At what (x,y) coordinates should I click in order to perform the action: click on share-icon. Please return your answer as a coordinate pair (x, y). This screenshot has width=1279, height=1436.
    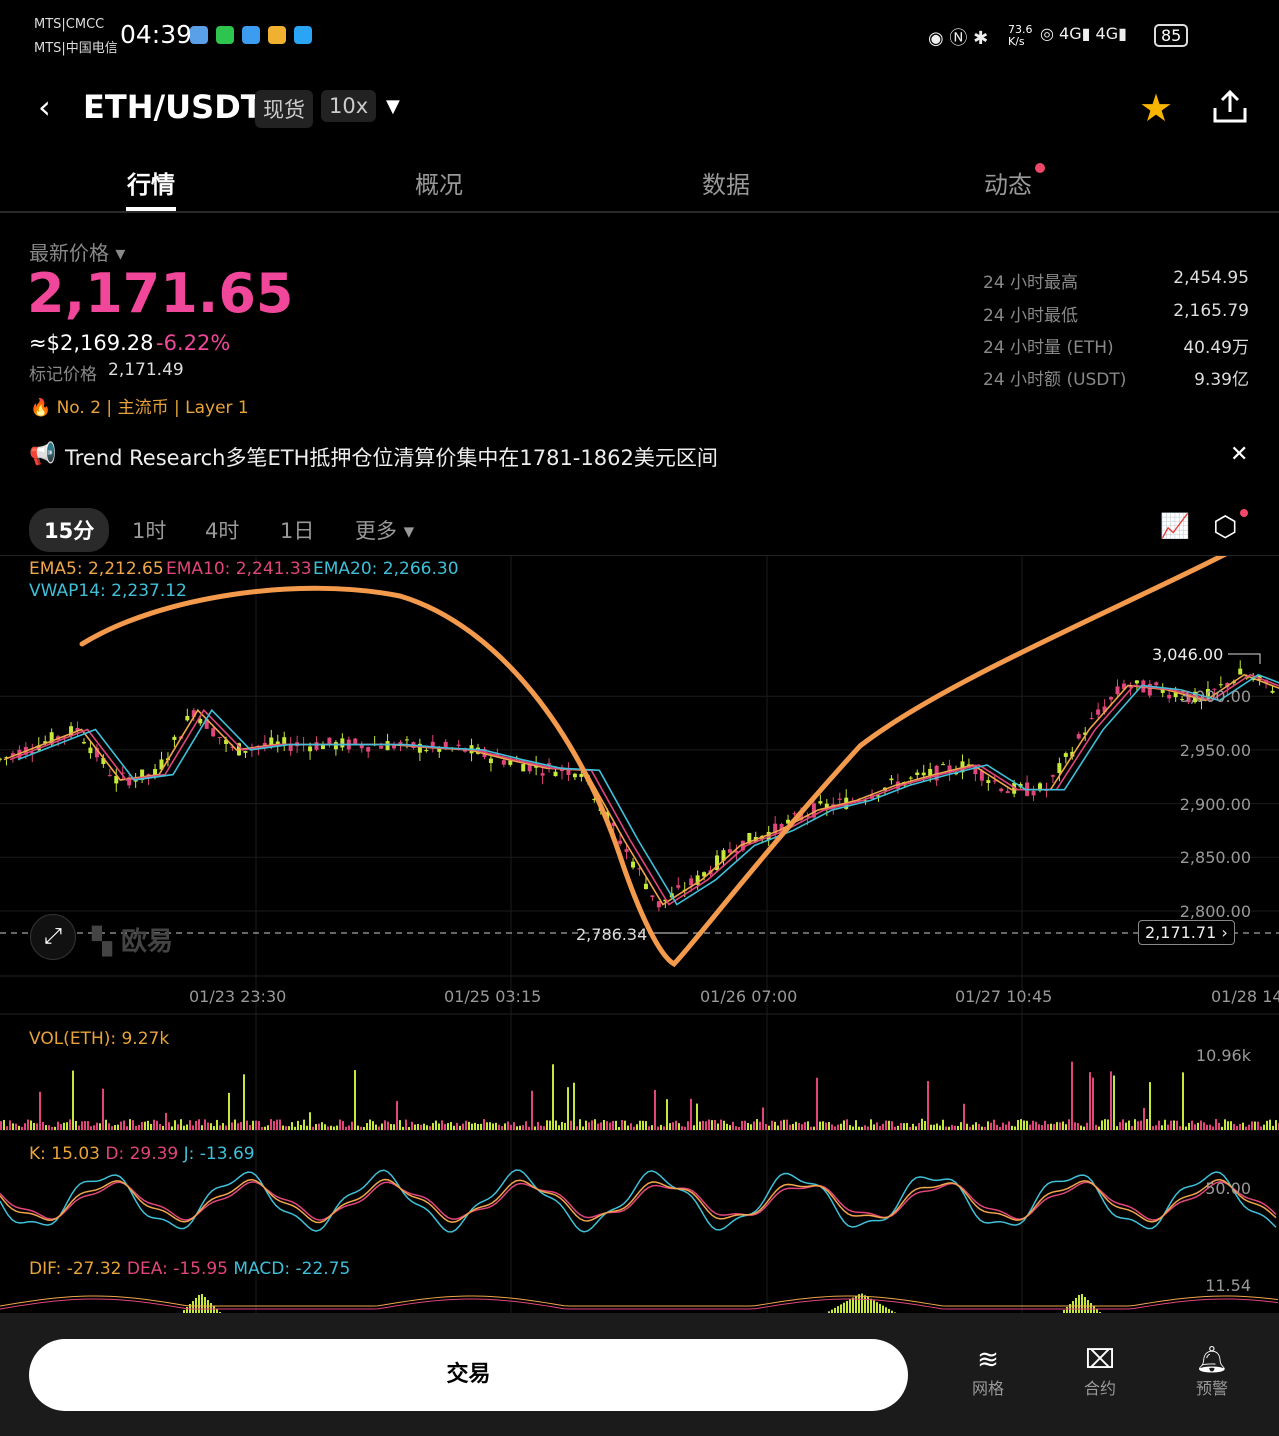
    Looking at the image, I should click on (1230, 106).